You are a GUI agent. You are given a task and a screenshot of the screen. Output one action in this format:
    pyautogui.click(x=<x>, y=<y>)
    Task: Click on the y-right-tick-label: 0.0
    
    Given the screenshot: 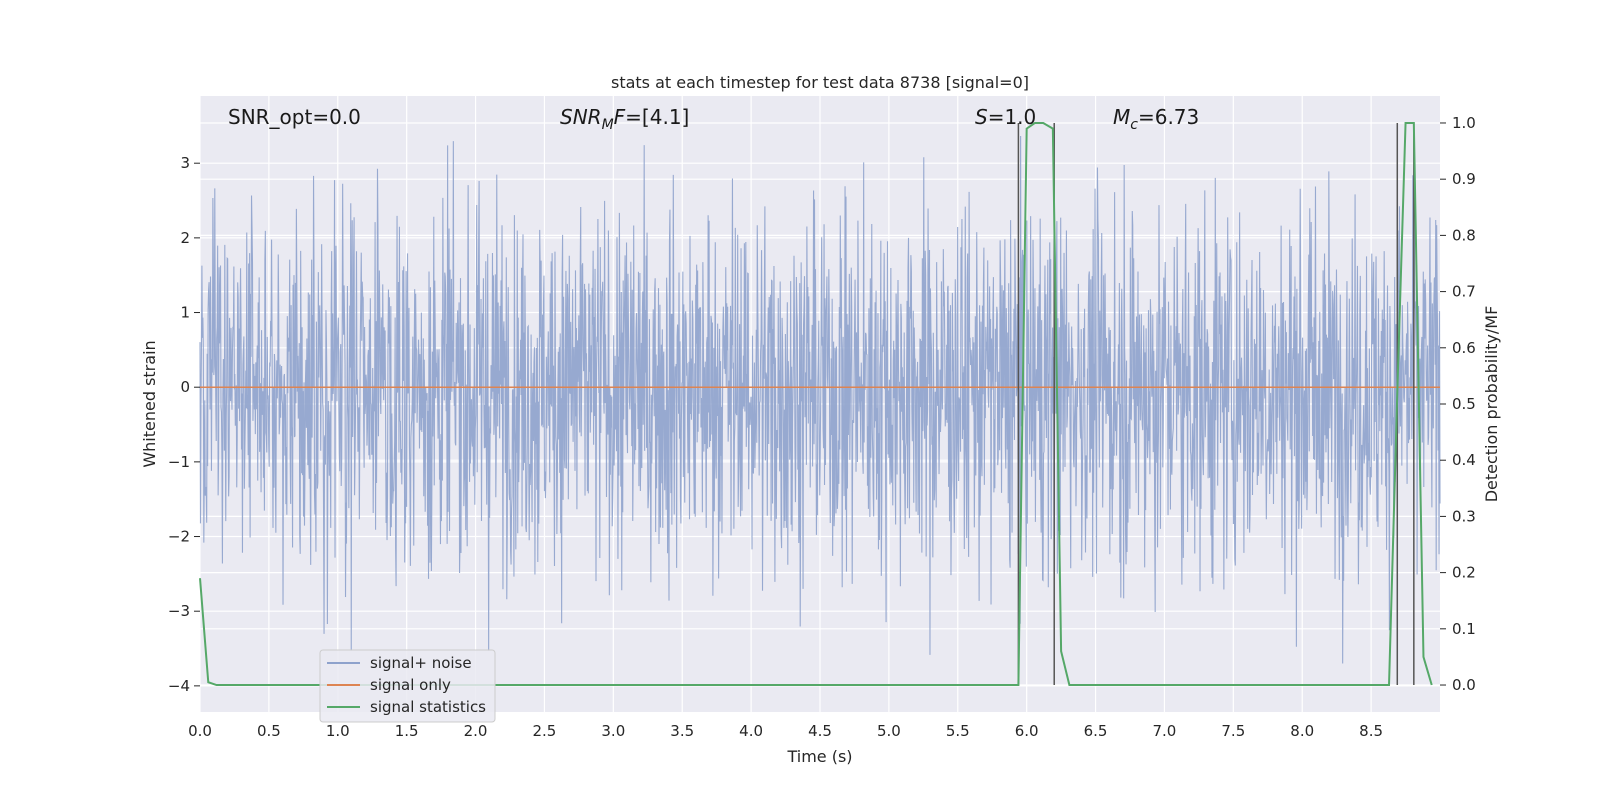 What is the action you would take?
    pyautogui.click(x=1464, y=685)
    